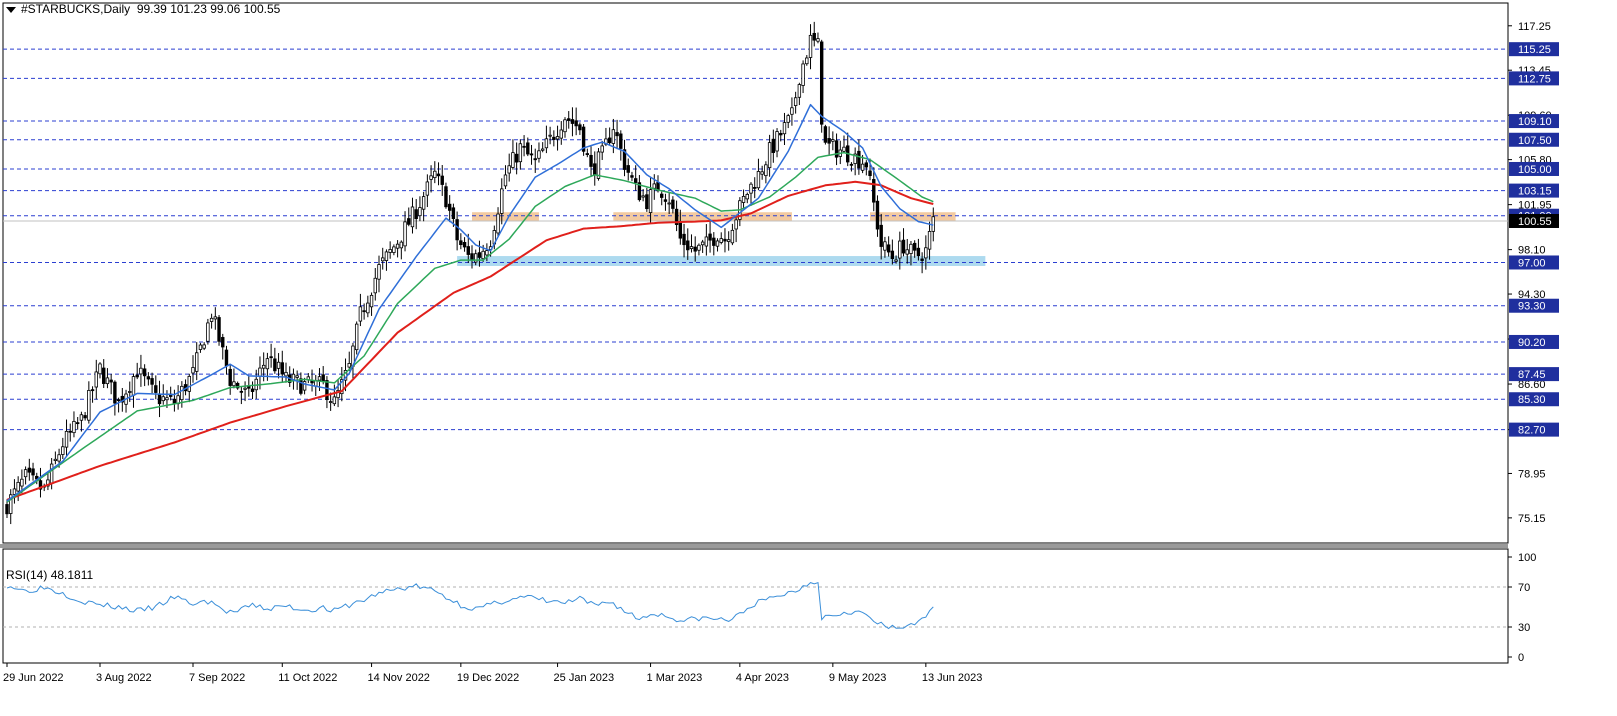 This screenshot has height=716, width=1617. Describe the element at coordinates (675, 678) in the screenshot. I see `time-tick-label: 1 Mar 2023` at that location.